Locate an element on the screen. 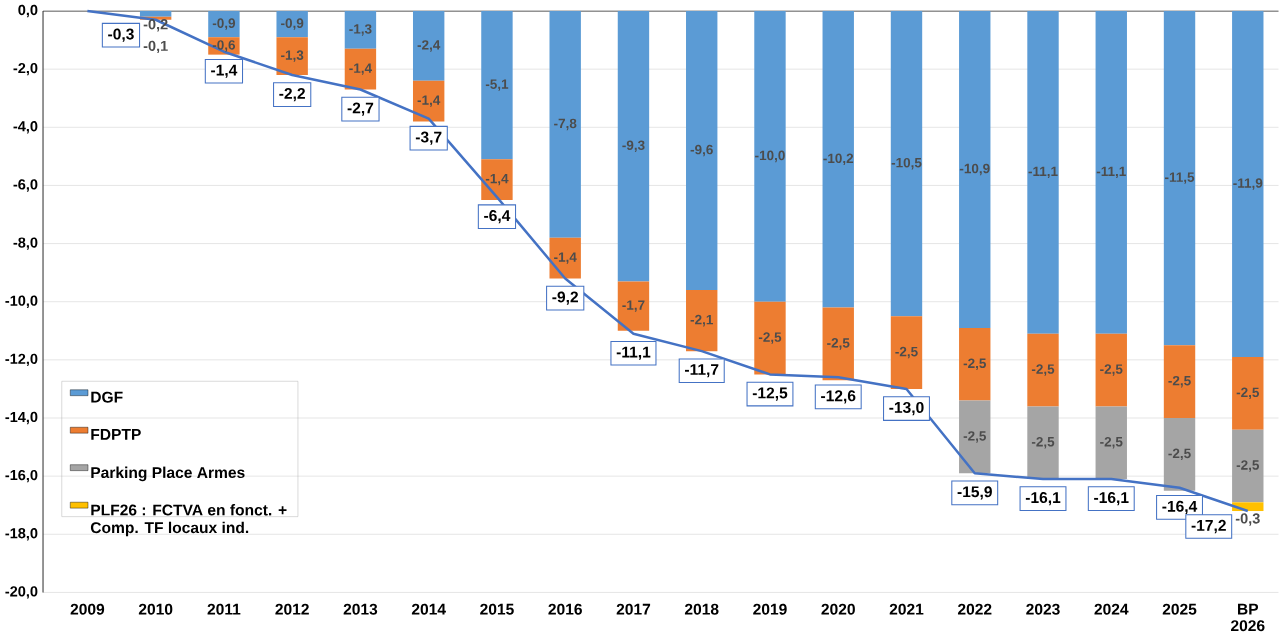 The width and height of the screenshot is (1279, 636). y-tick-label: -12,0 is located at coordinates (21, 360).